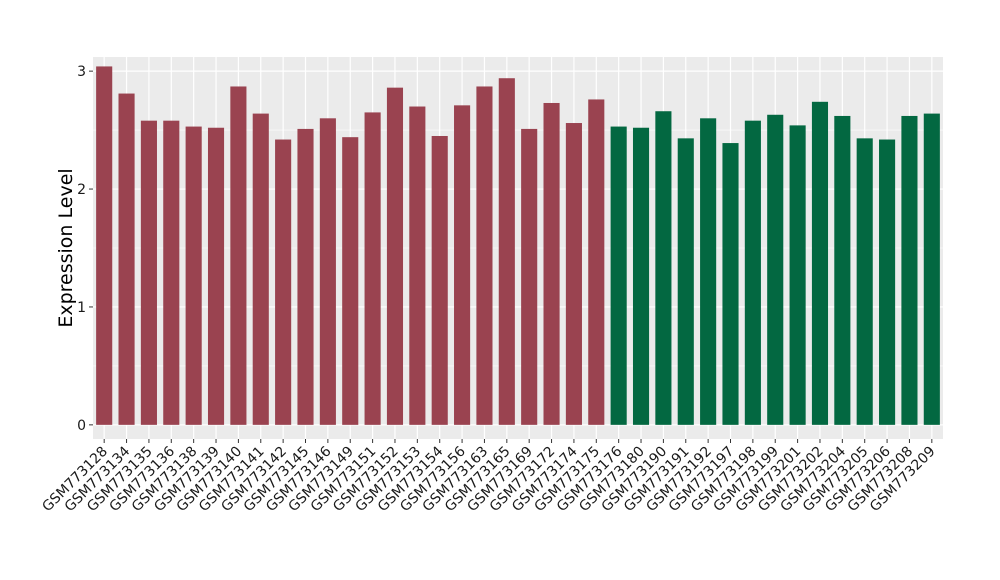 The image size is (1000, 580). Describe the element at coordinates (820, 263) in the screenshot. I see `bar-GSM773202` at that location.